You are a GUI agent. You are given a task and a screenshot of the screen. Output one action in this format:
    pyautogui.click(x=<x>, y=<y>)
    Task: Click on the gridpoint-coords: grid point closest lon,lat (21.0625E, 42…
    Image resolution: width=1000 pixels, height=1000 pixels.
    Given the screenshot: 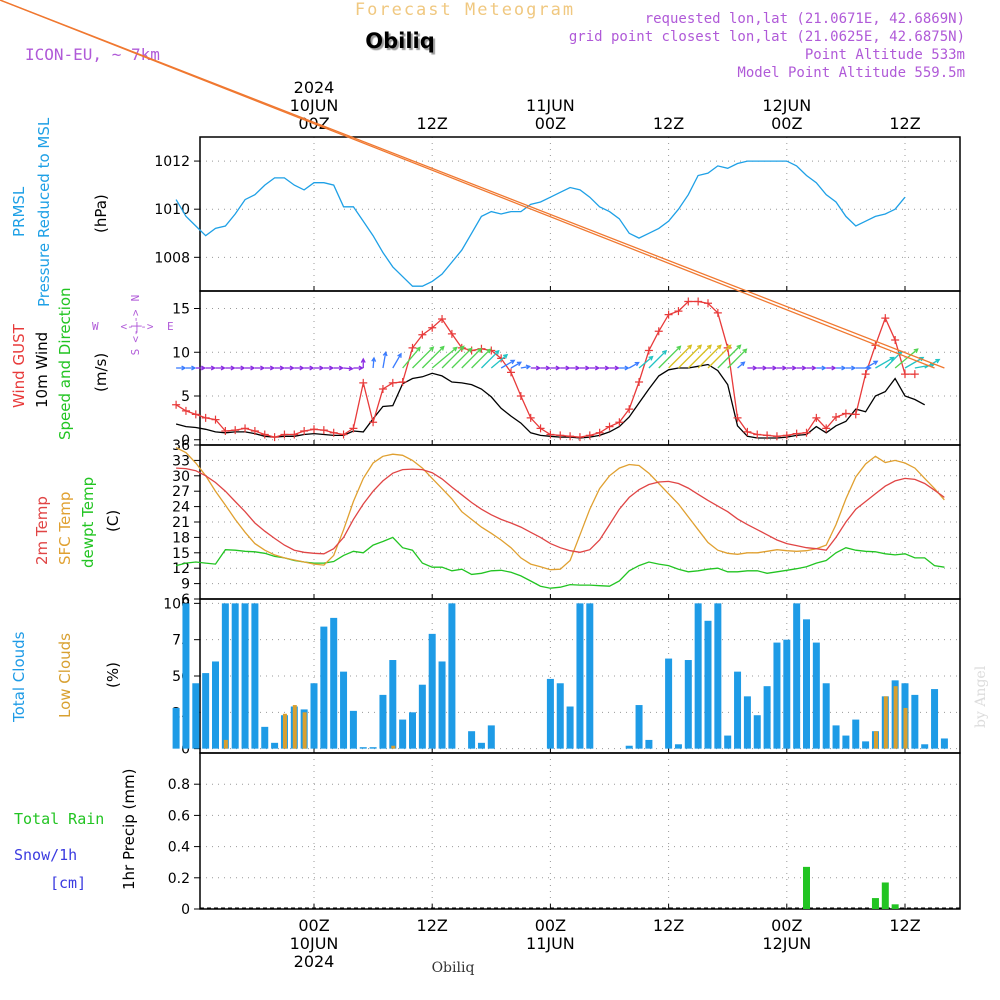 What is the action you would take?
    pyautogui.click(x=767, y=37)
    